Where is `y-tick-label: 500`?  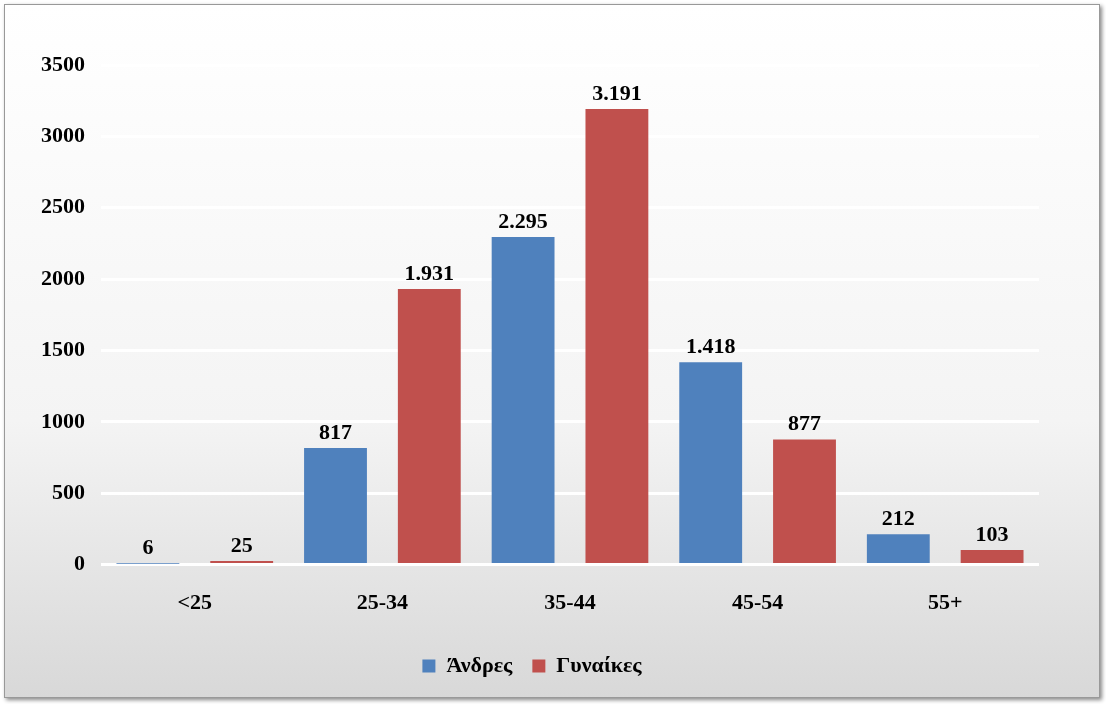
y-tick-label: 500 is located at coordinates (68, 491).